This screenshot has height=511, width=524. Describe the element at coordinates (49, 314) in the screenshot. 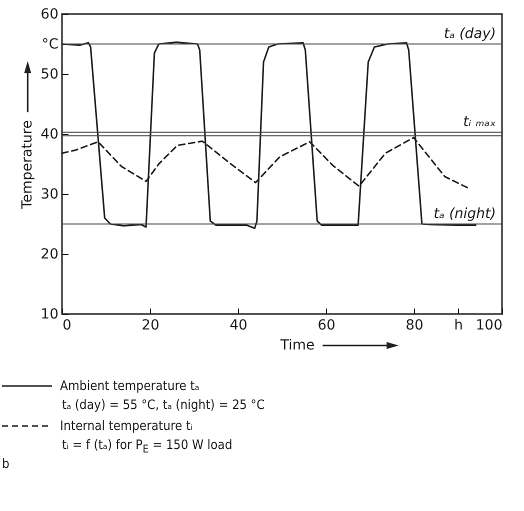

I see `y-tick-label: 10` at that location.